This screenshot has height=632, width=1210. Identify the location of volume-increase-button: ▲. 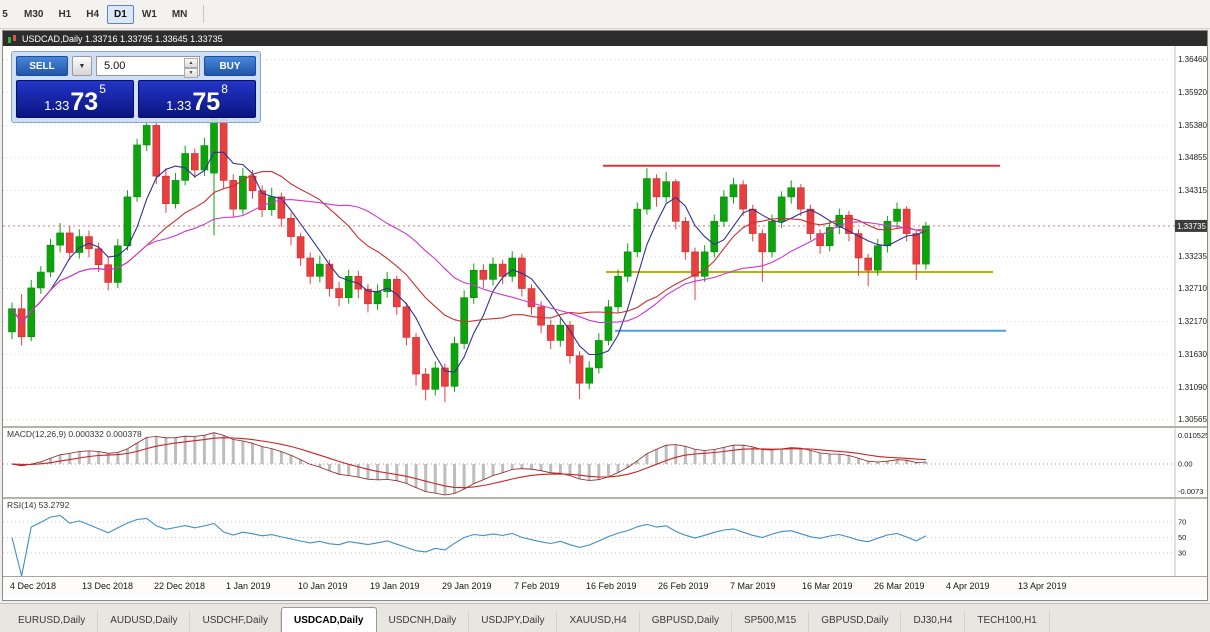
(191, 63).